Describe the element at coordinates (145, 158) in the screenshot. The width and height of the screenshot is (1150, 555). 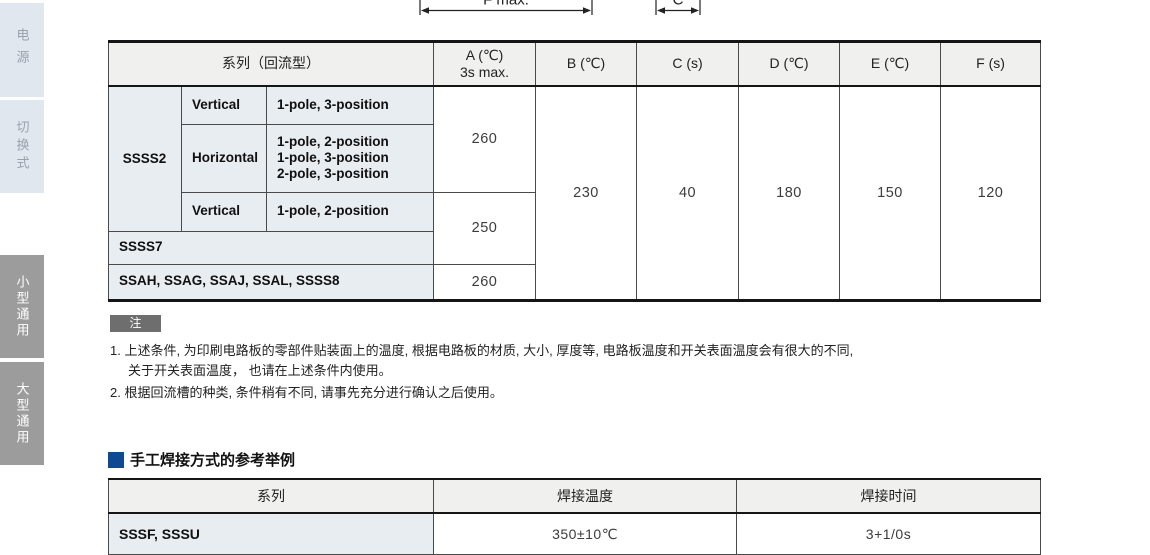
I see `cell-series-ssss2: SSSS2` at that location.